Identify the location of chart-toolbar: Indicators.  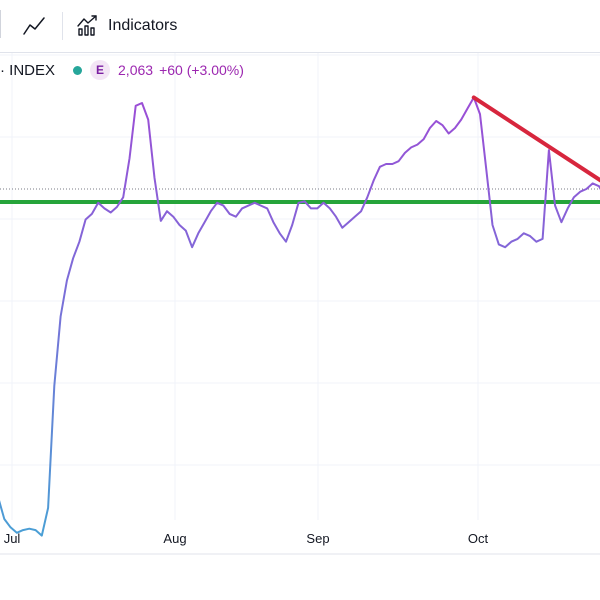
(300, 26).